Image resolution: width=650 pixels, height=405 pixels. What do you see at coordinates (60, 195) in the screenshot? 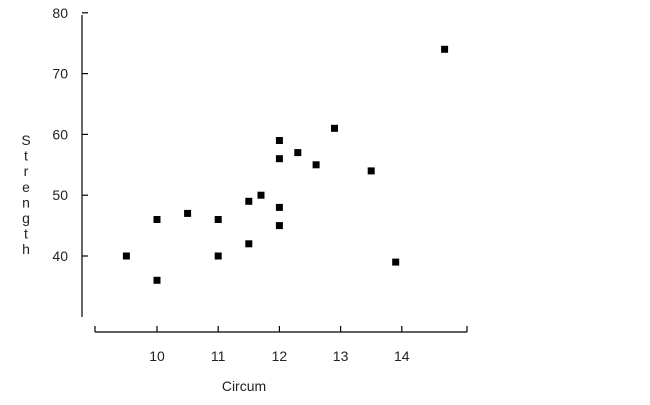
I see `y-tick-label: 50` at bounding box center [60, 195].